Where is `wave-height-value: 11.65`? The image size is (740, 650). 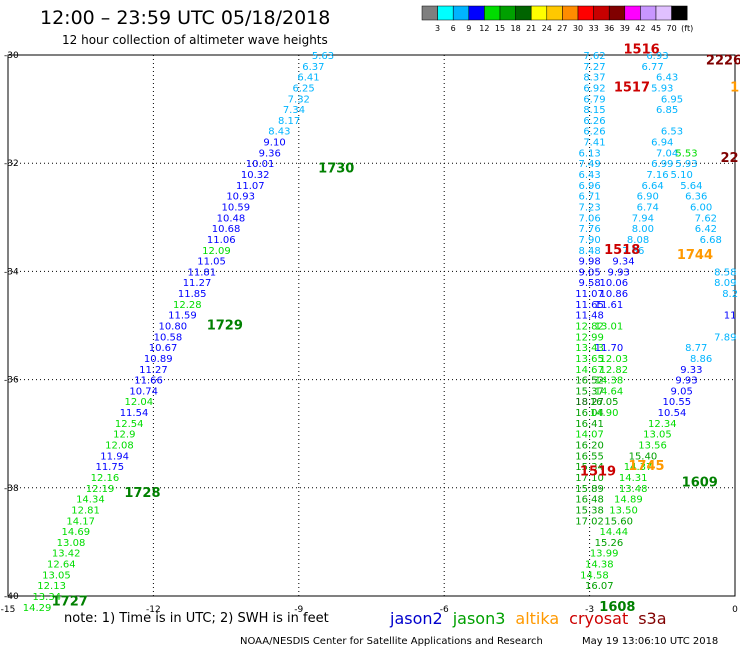
wave-height-value: 11.65 is located at coordinates (589, 305).